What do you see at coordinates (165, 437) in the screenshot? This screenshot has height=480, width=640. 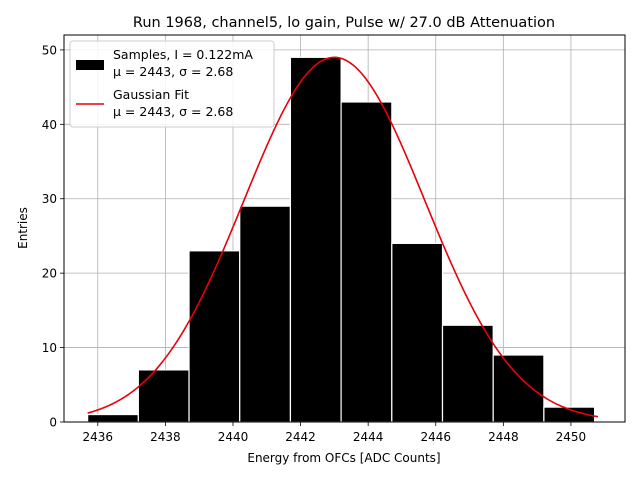 I see `x-tick-label: 2438` at bounding box center [165, 437].